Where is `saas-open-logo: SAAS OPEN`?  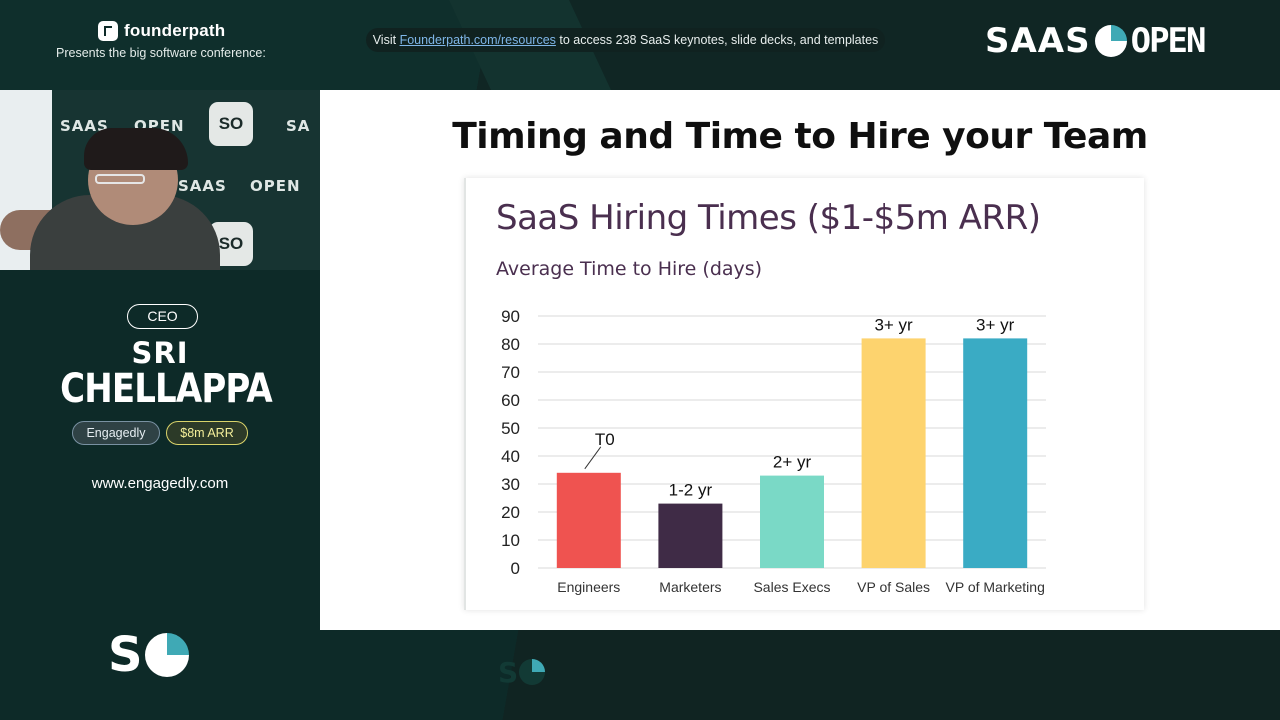
saas-open-logo: SAAS OPEN is located at coordinates (1096, 41).